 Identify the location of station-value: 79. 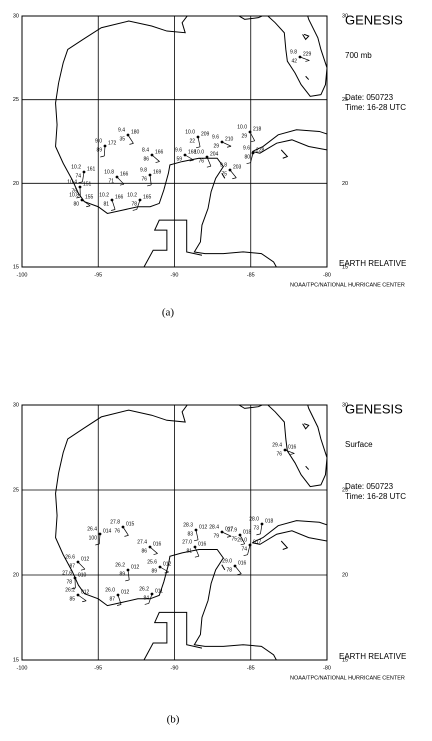
(216, 536).